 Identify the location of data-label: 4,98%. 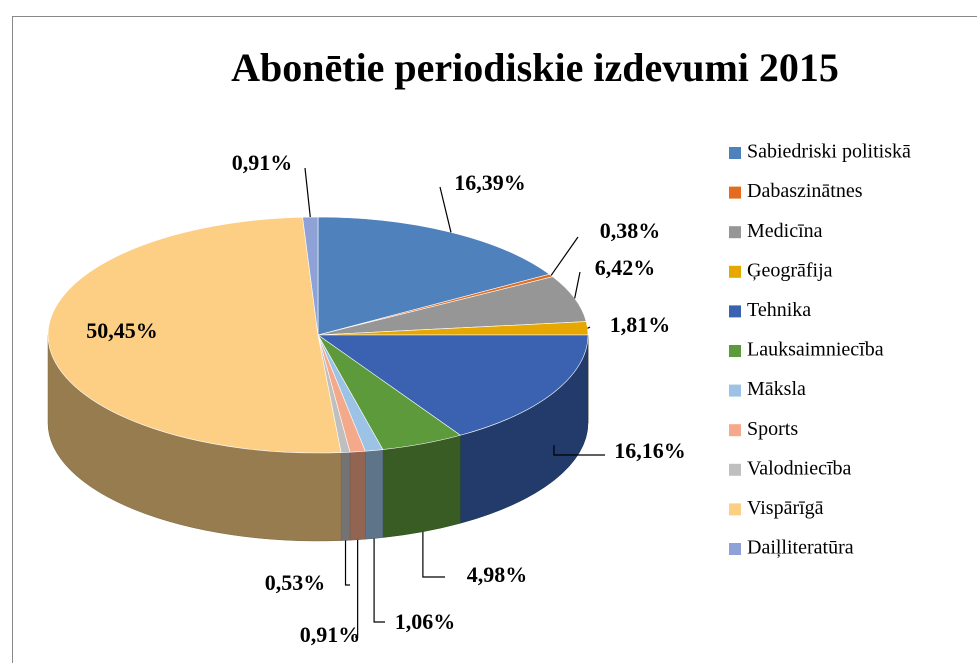
(497, 574).